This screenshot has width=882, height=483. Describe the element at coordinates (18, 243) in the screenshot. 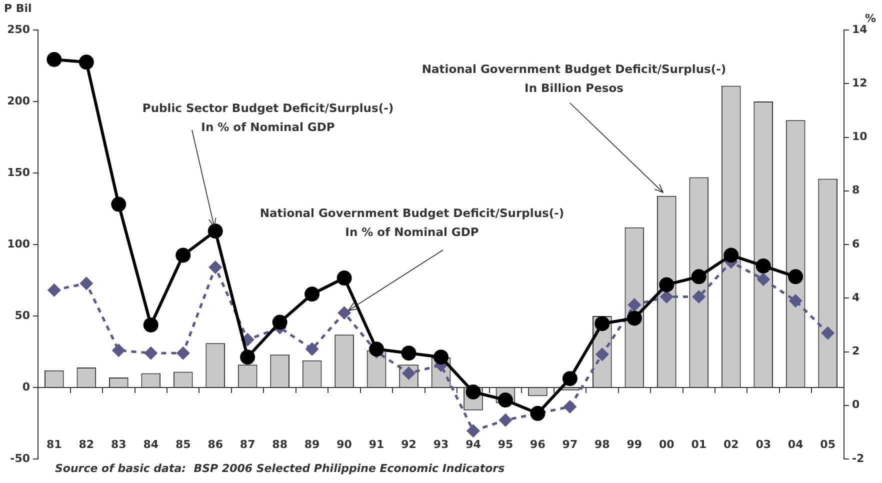

I see `y-tick-label: 100` at that location.